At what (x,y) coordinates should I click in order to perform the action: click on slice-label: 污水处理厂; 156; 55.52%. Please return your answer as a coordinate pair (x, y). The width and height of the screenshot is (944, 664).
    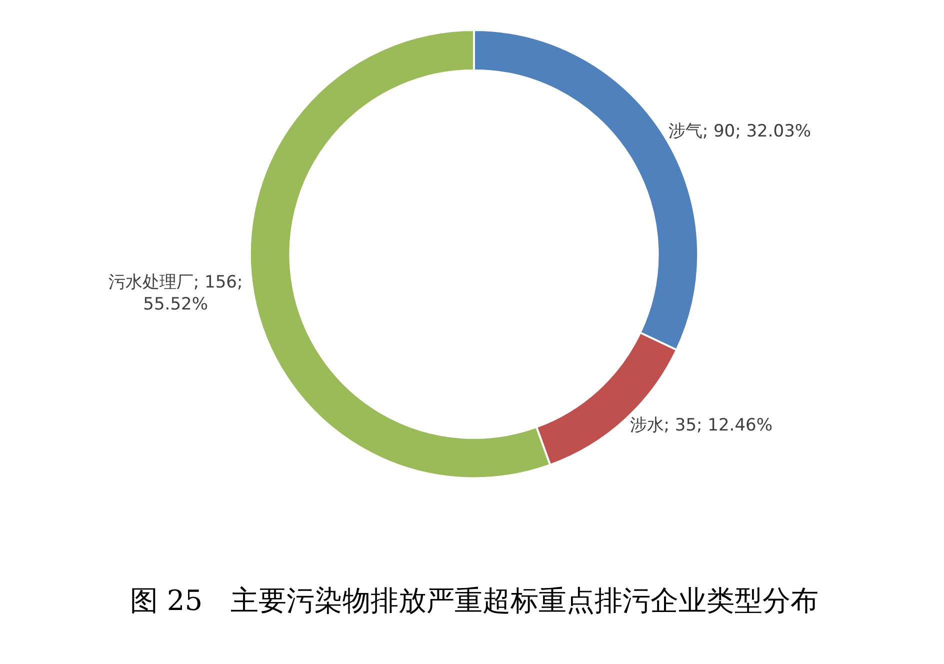
    Looking at the image, I should click on (175, 293).